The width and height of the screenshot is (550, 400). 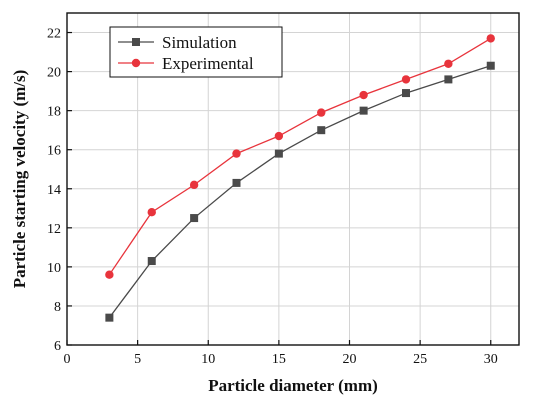 I want to click on legend-marker-experimental, so click(x=136, y=63).